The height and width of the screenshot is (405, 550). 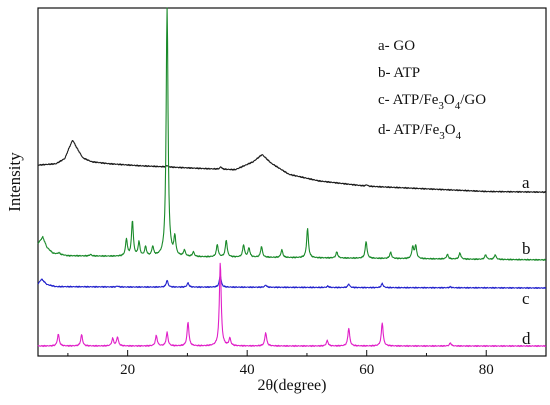 I want to click on legend-entry: a- GO, so click(x=396, y=46).